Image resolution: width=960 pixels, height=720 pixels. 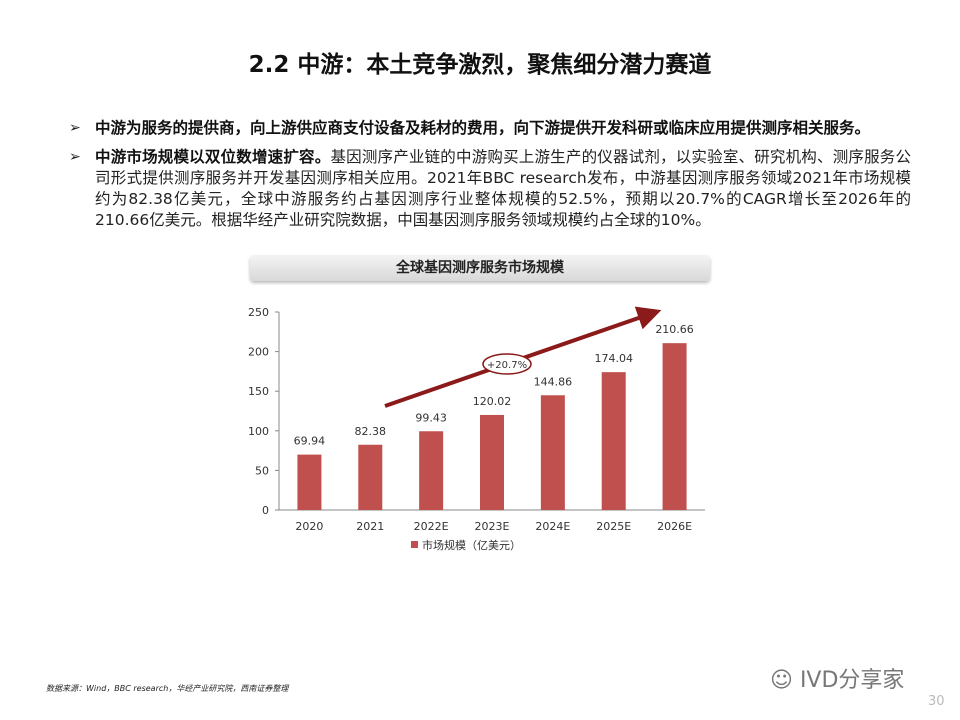 What do you see at coordinates (492, 401) in the screenshot?
I see `data-label: 120.02` at bounding box center [492, 401].